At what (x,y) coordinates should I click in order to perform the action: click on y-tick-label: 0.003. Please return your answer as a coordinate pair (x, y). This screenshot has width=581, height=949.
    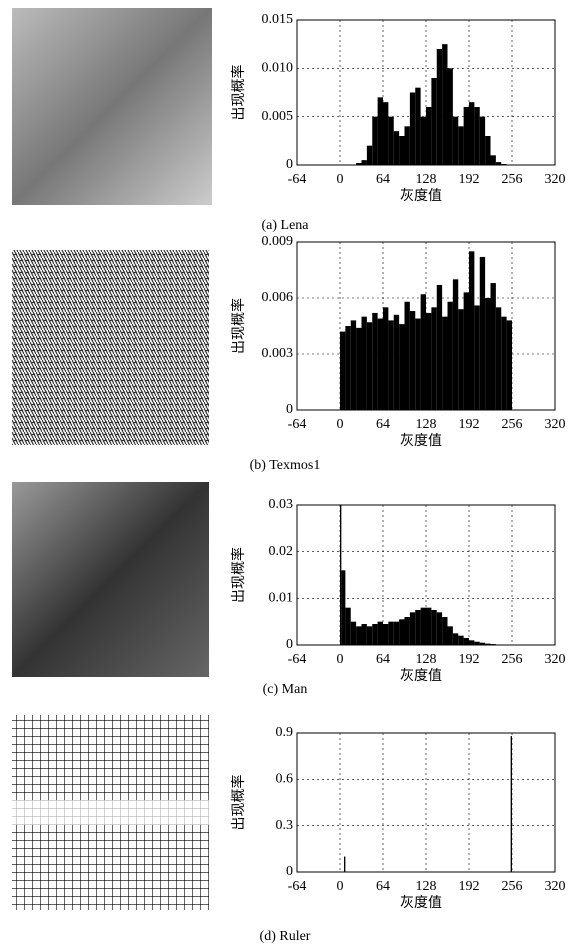
    Looking at the image, I should click on (278, 353).